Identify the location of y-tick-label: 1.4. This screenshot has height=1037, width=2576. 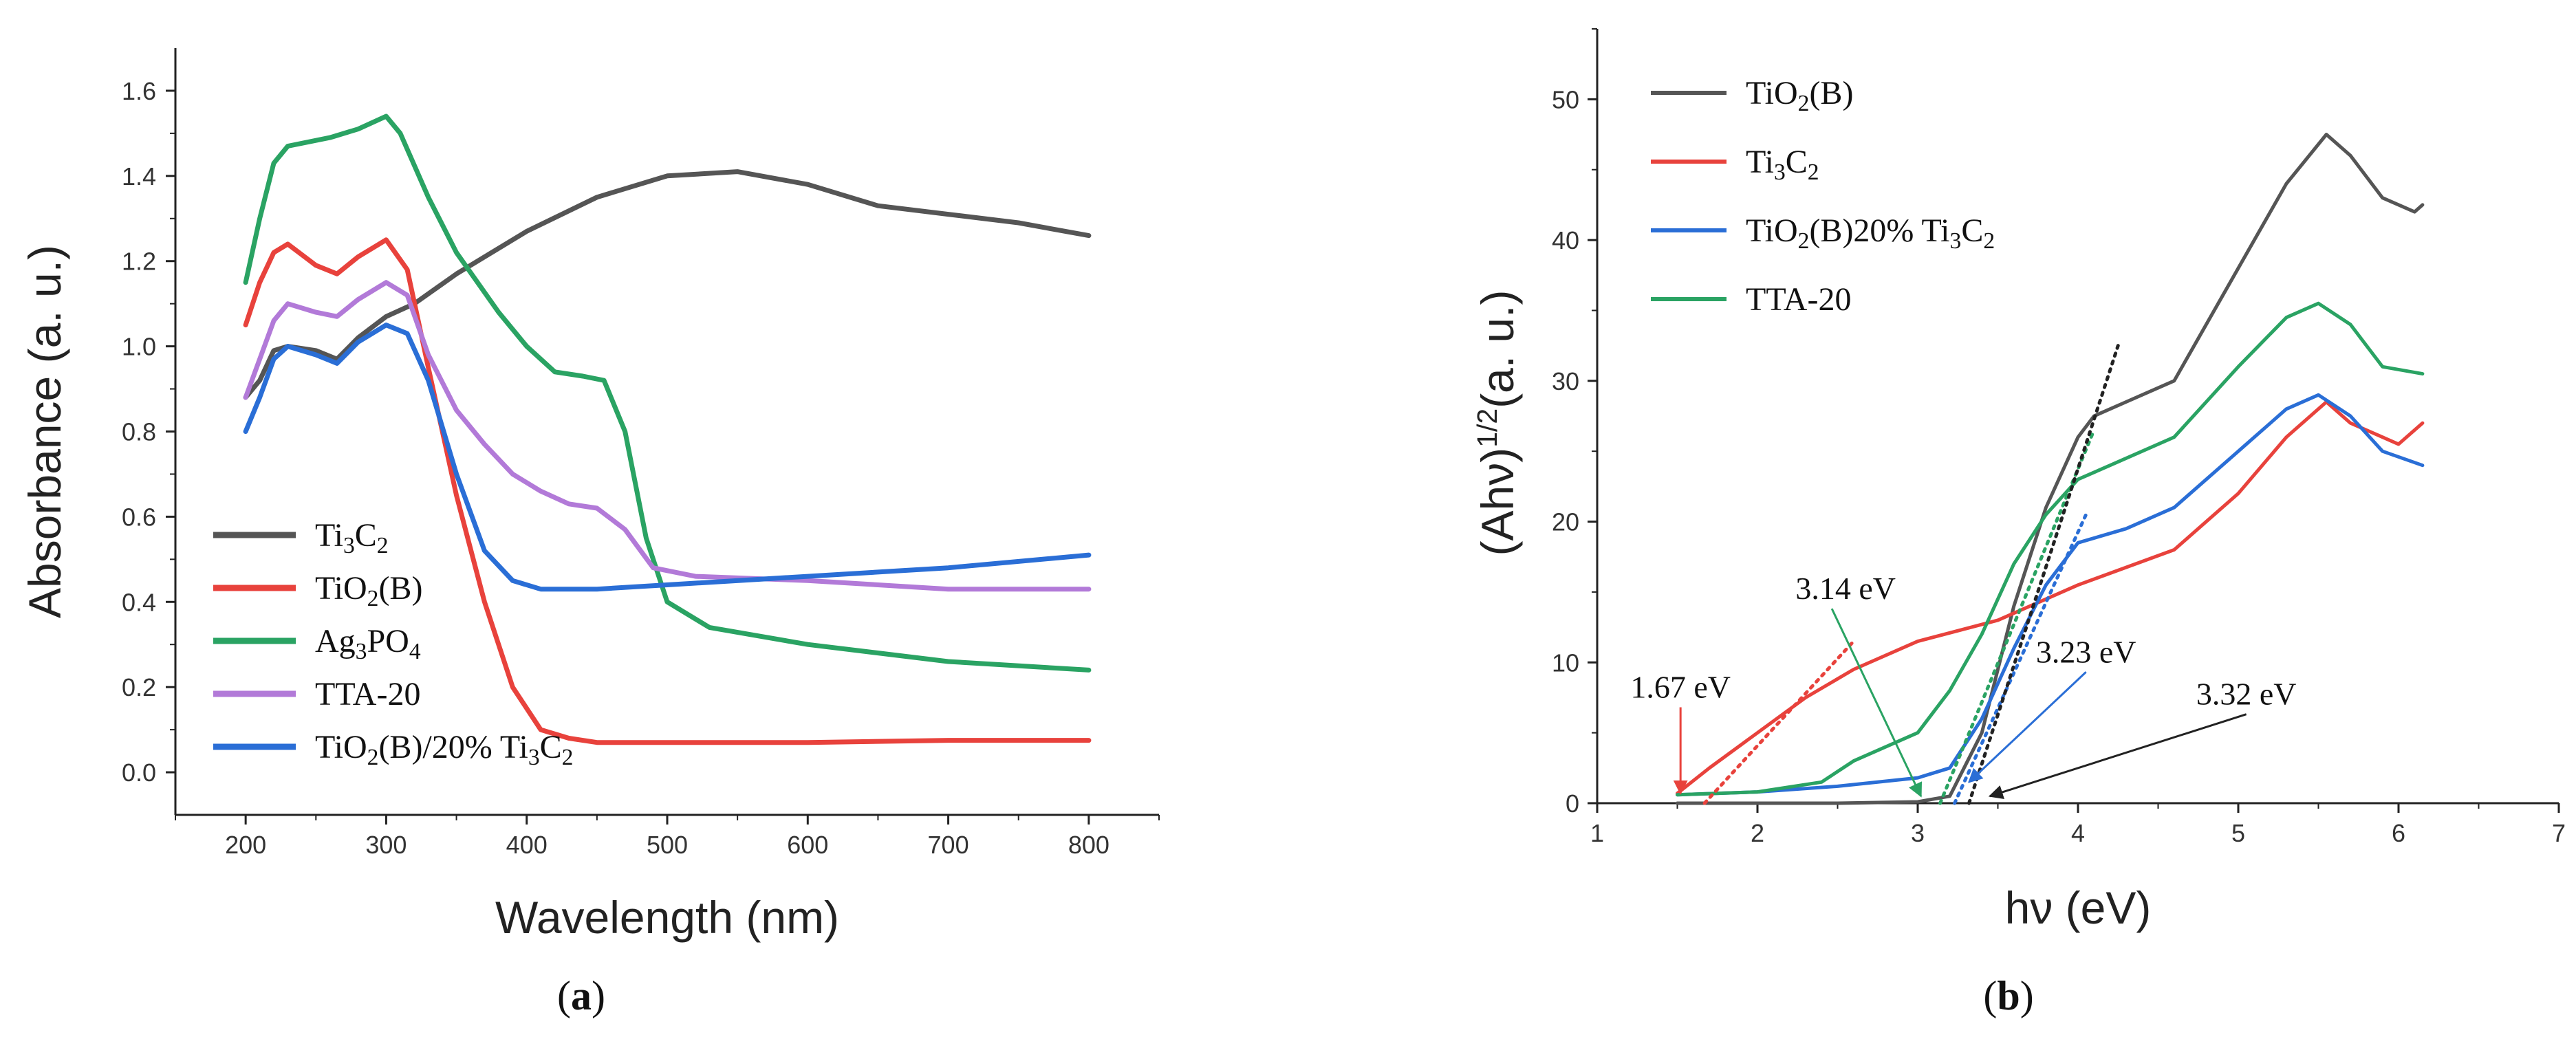
(139, 176).